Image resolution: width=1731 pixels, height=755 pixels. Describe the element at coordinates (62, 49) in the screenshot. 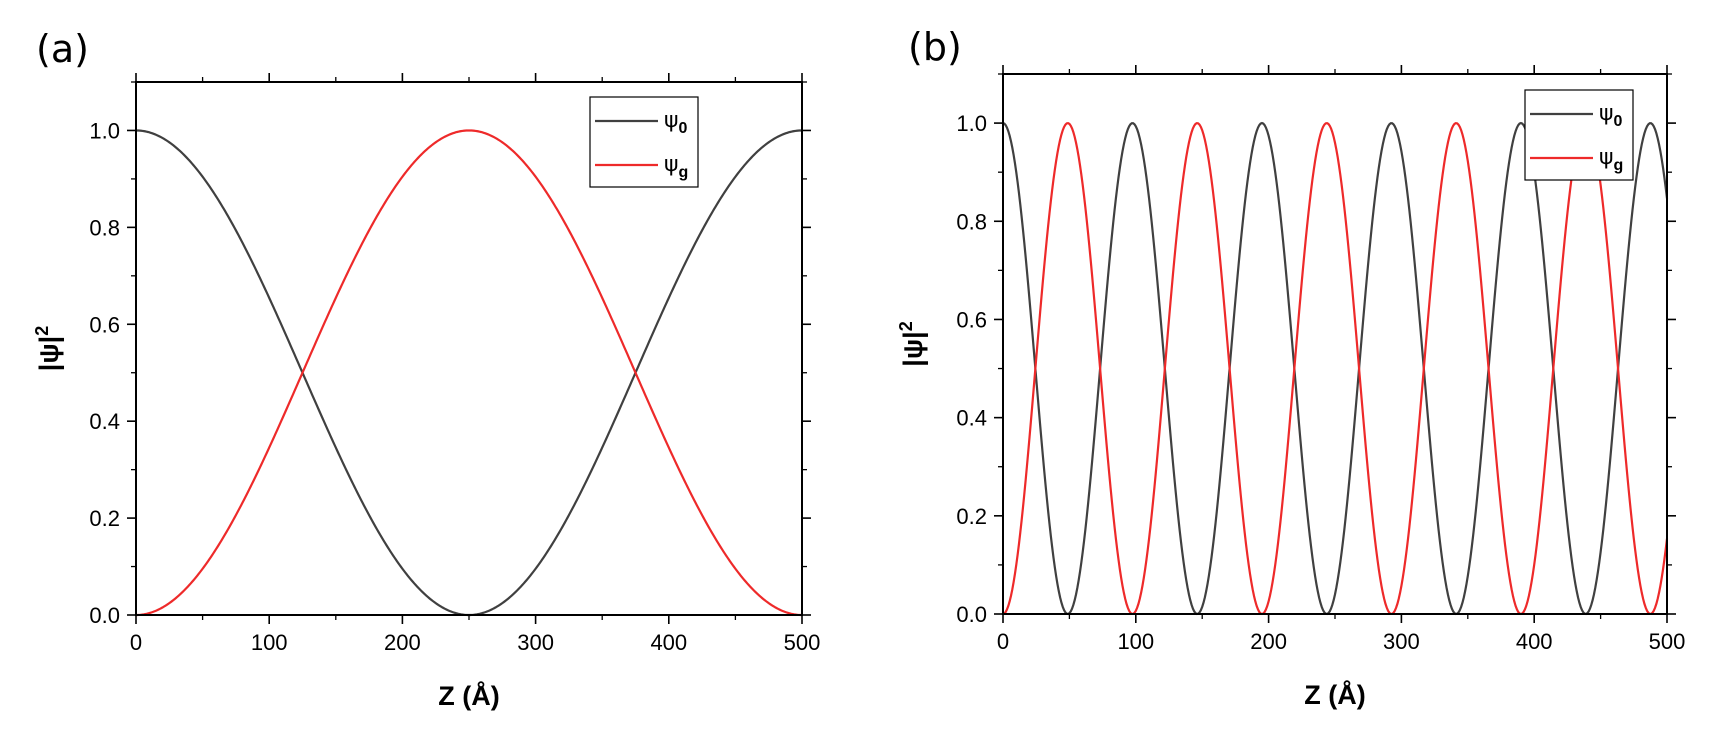

I see `panel-label: (a)` at that location.